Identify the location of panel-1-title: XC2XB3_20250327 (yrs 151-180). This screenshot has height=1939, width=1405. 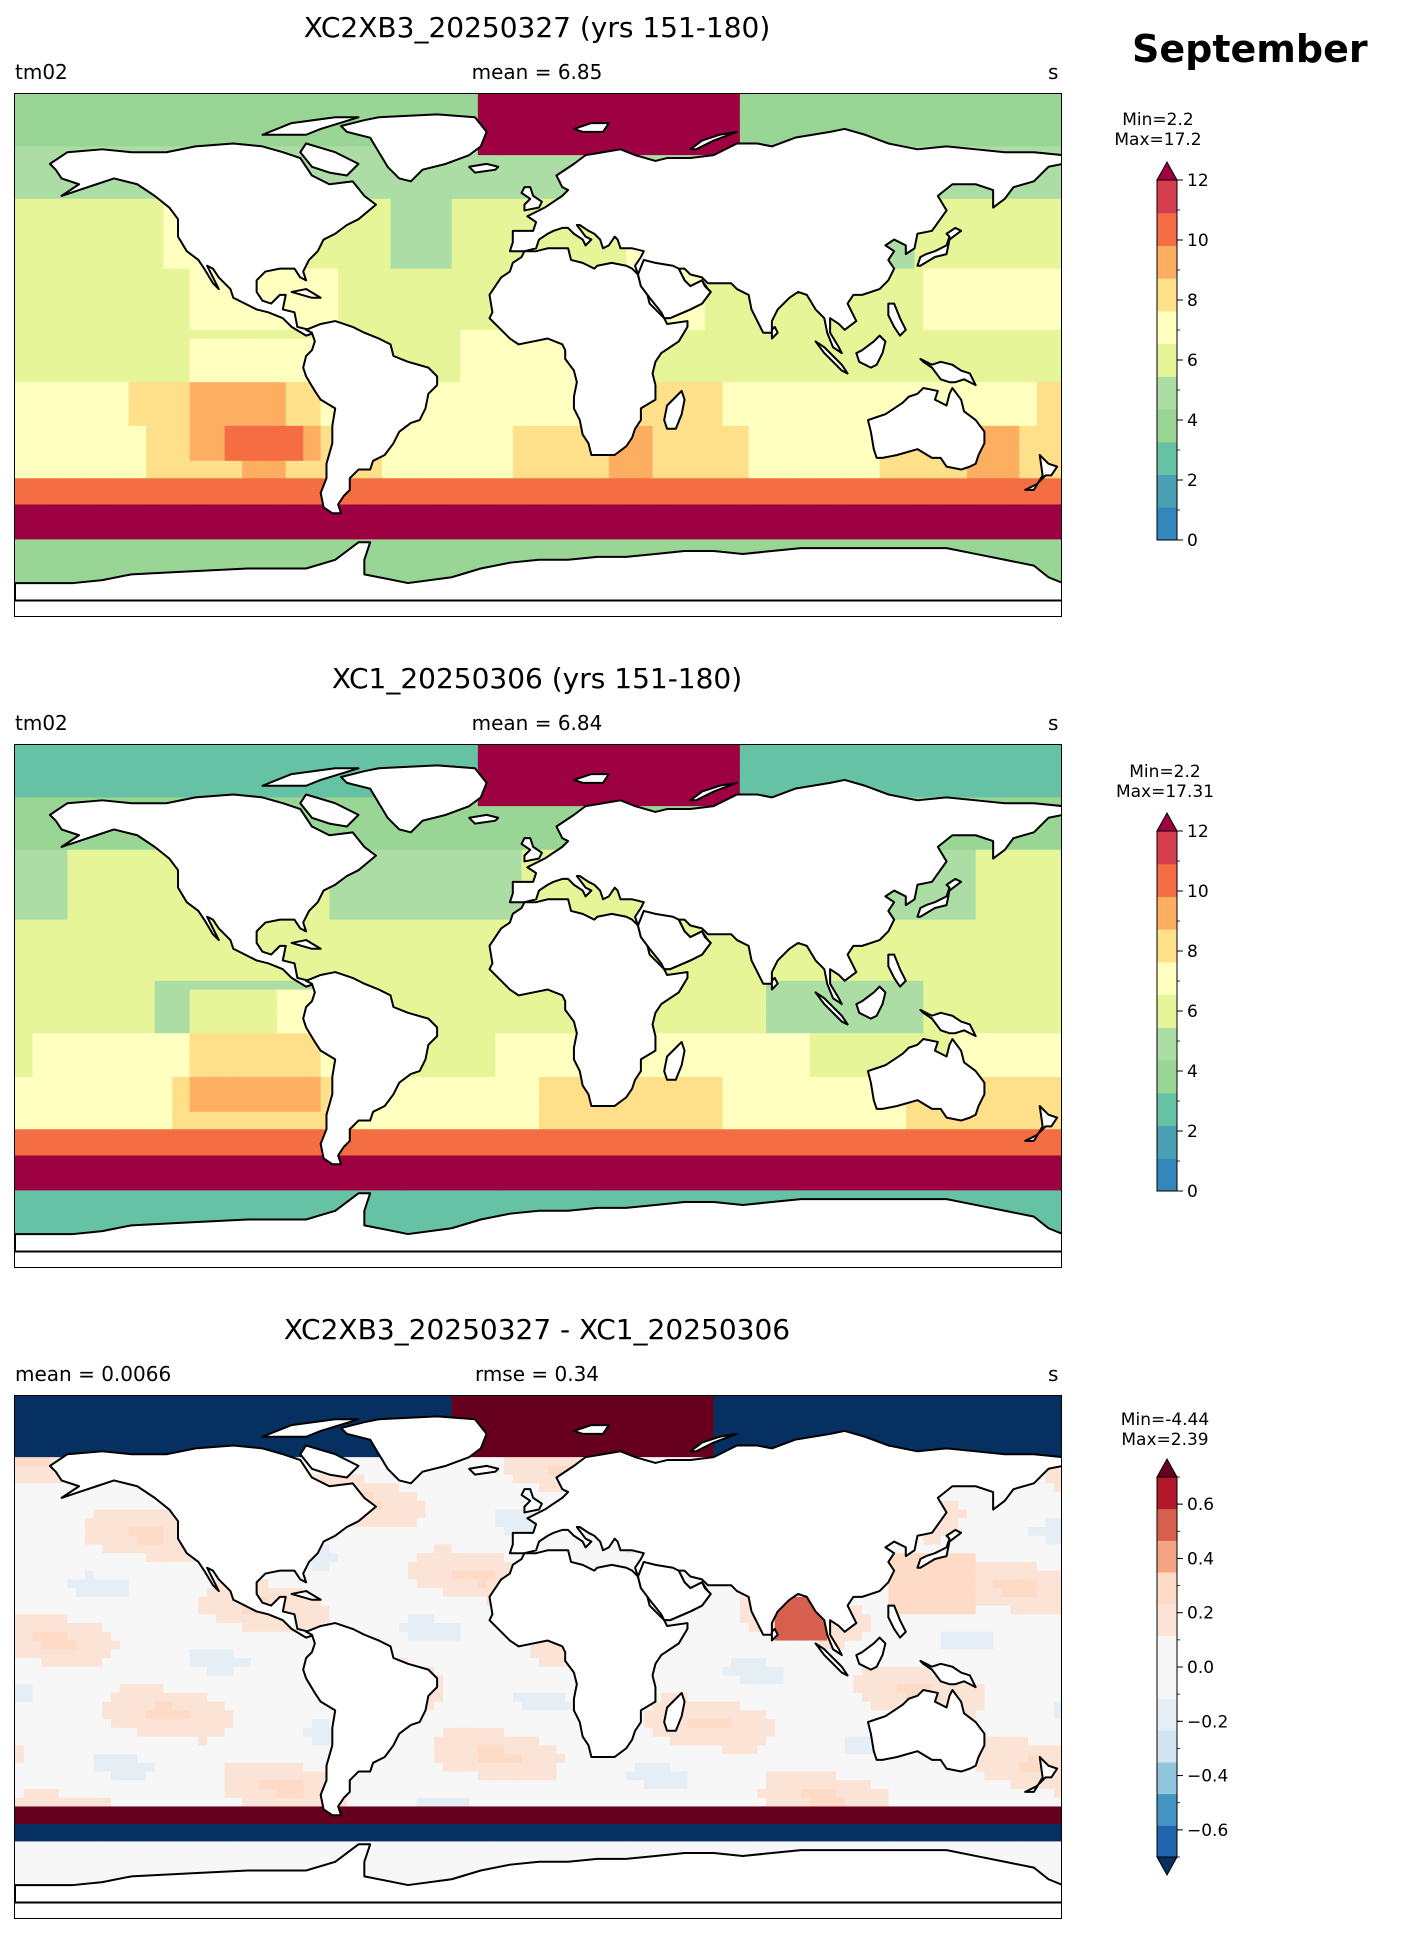
(537, 28).